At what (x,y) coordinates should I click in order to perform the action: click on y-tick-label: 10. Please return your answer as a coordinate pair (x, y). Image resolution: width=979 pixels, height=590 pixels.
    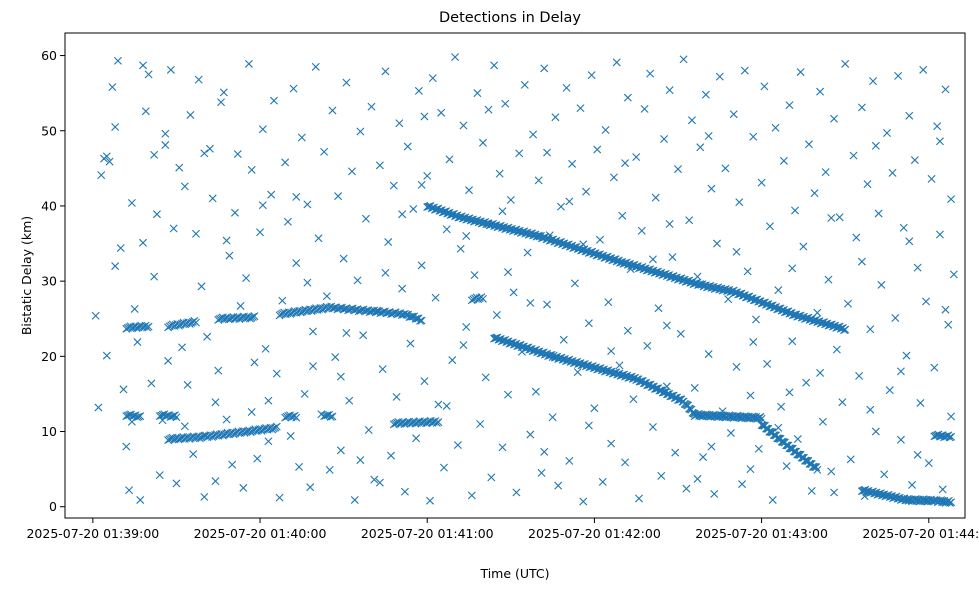
    Looking at the image, I should click on (49, 431).